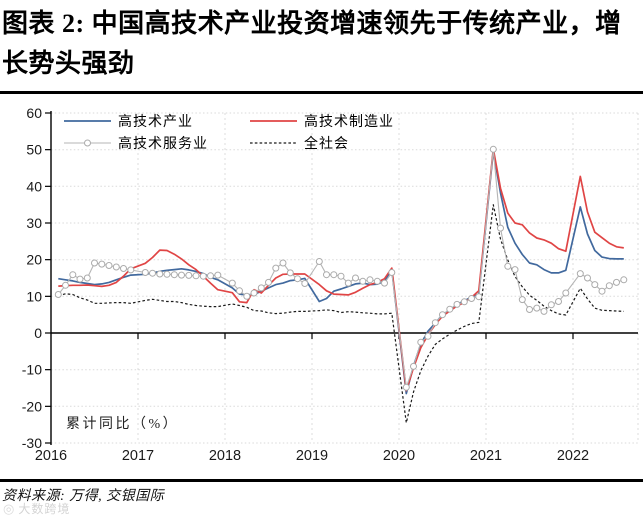 The height and width of the screenshot is (518, 643). I want to click on source-note: 资料来源: 万得, 交银国际, so click(83, 496).